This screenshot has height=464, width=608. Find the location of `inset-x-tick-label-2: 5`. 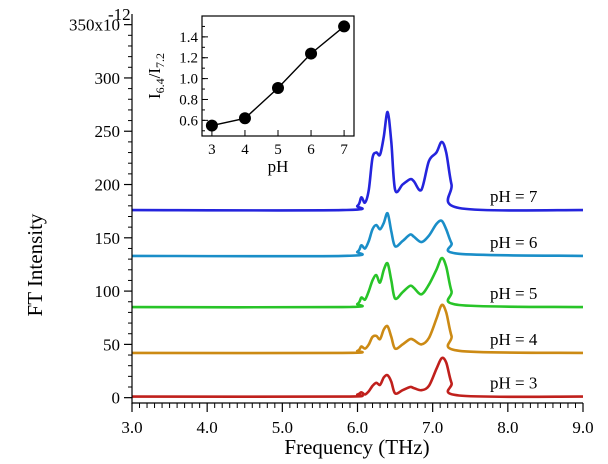

inset-x-tick-label-2: 5 is located at coordinates (278, 150).